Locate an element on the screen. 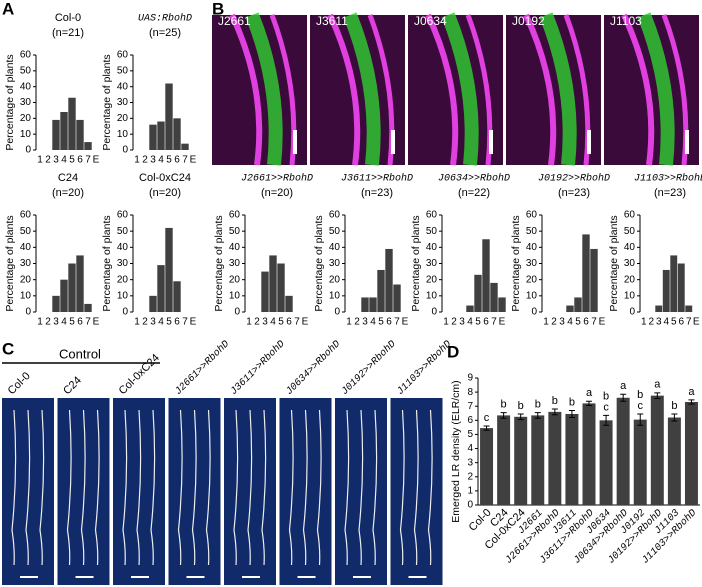 The image size is (702, 587). chart-title: J0634>>RbohD is located at coordinates (474, 179).